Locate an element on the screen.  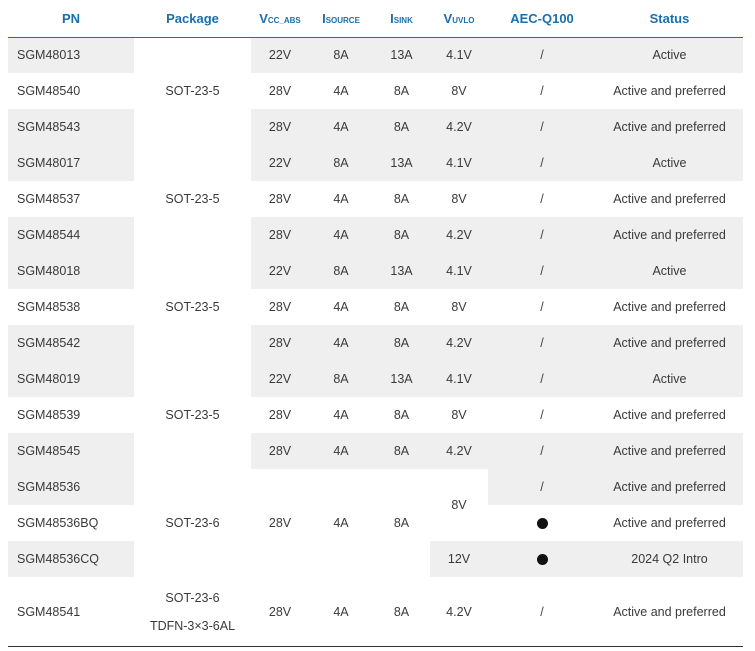
package-cell: SOT-23-6 TDFN-3×3-6AL is located at coordinates (192, 612).